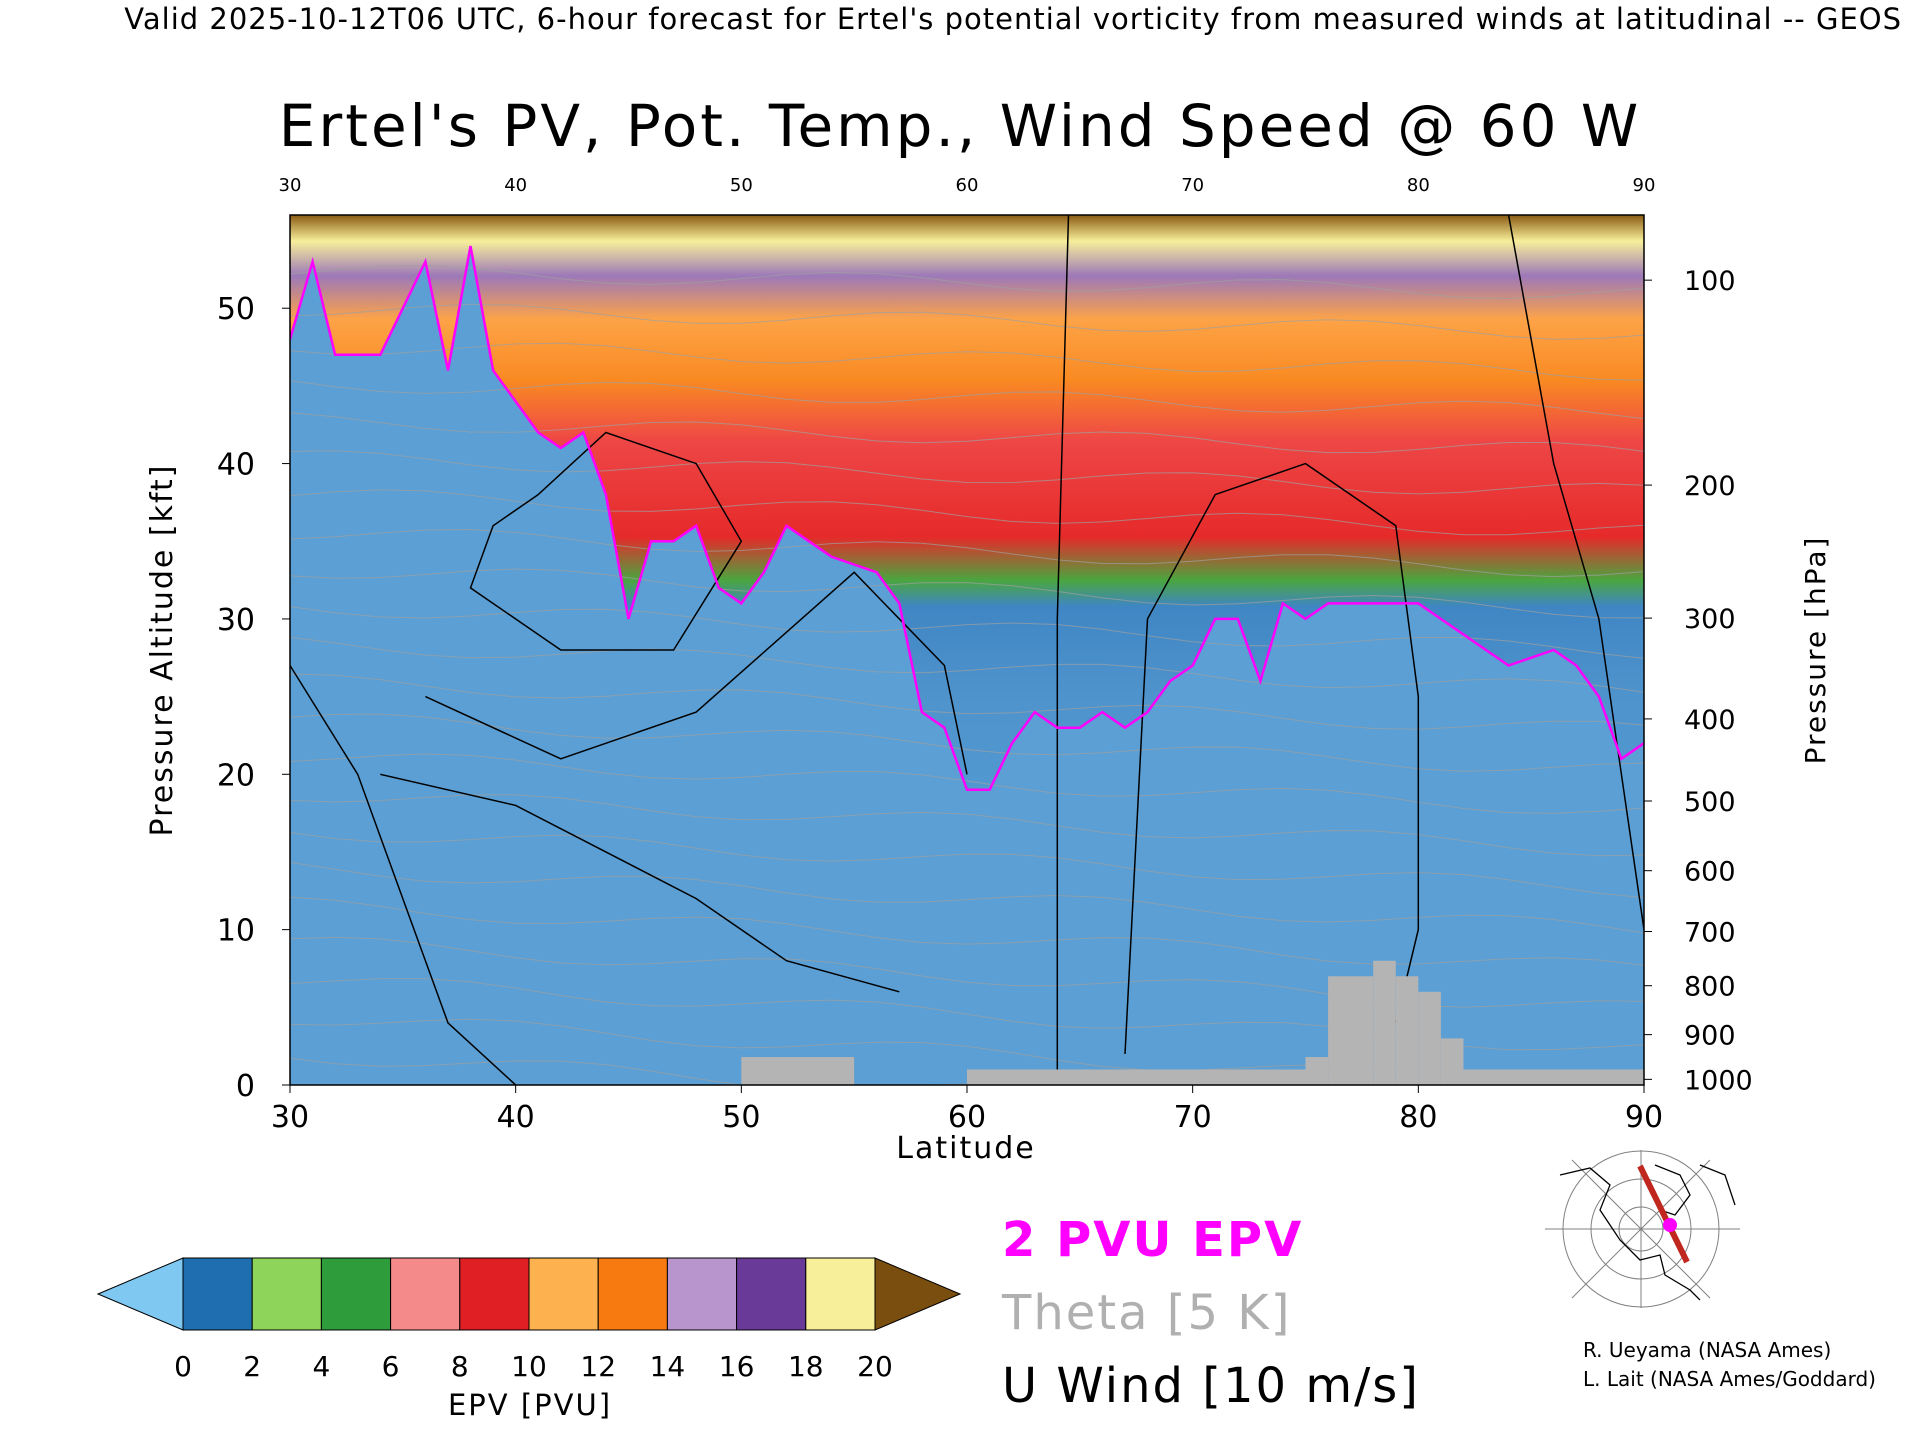  What do you see at coordinates (1153, 1240) in the screenshot?
I see `legend-pv-contour: 2 PVU EPV` at bounding box center [1153, 1240].